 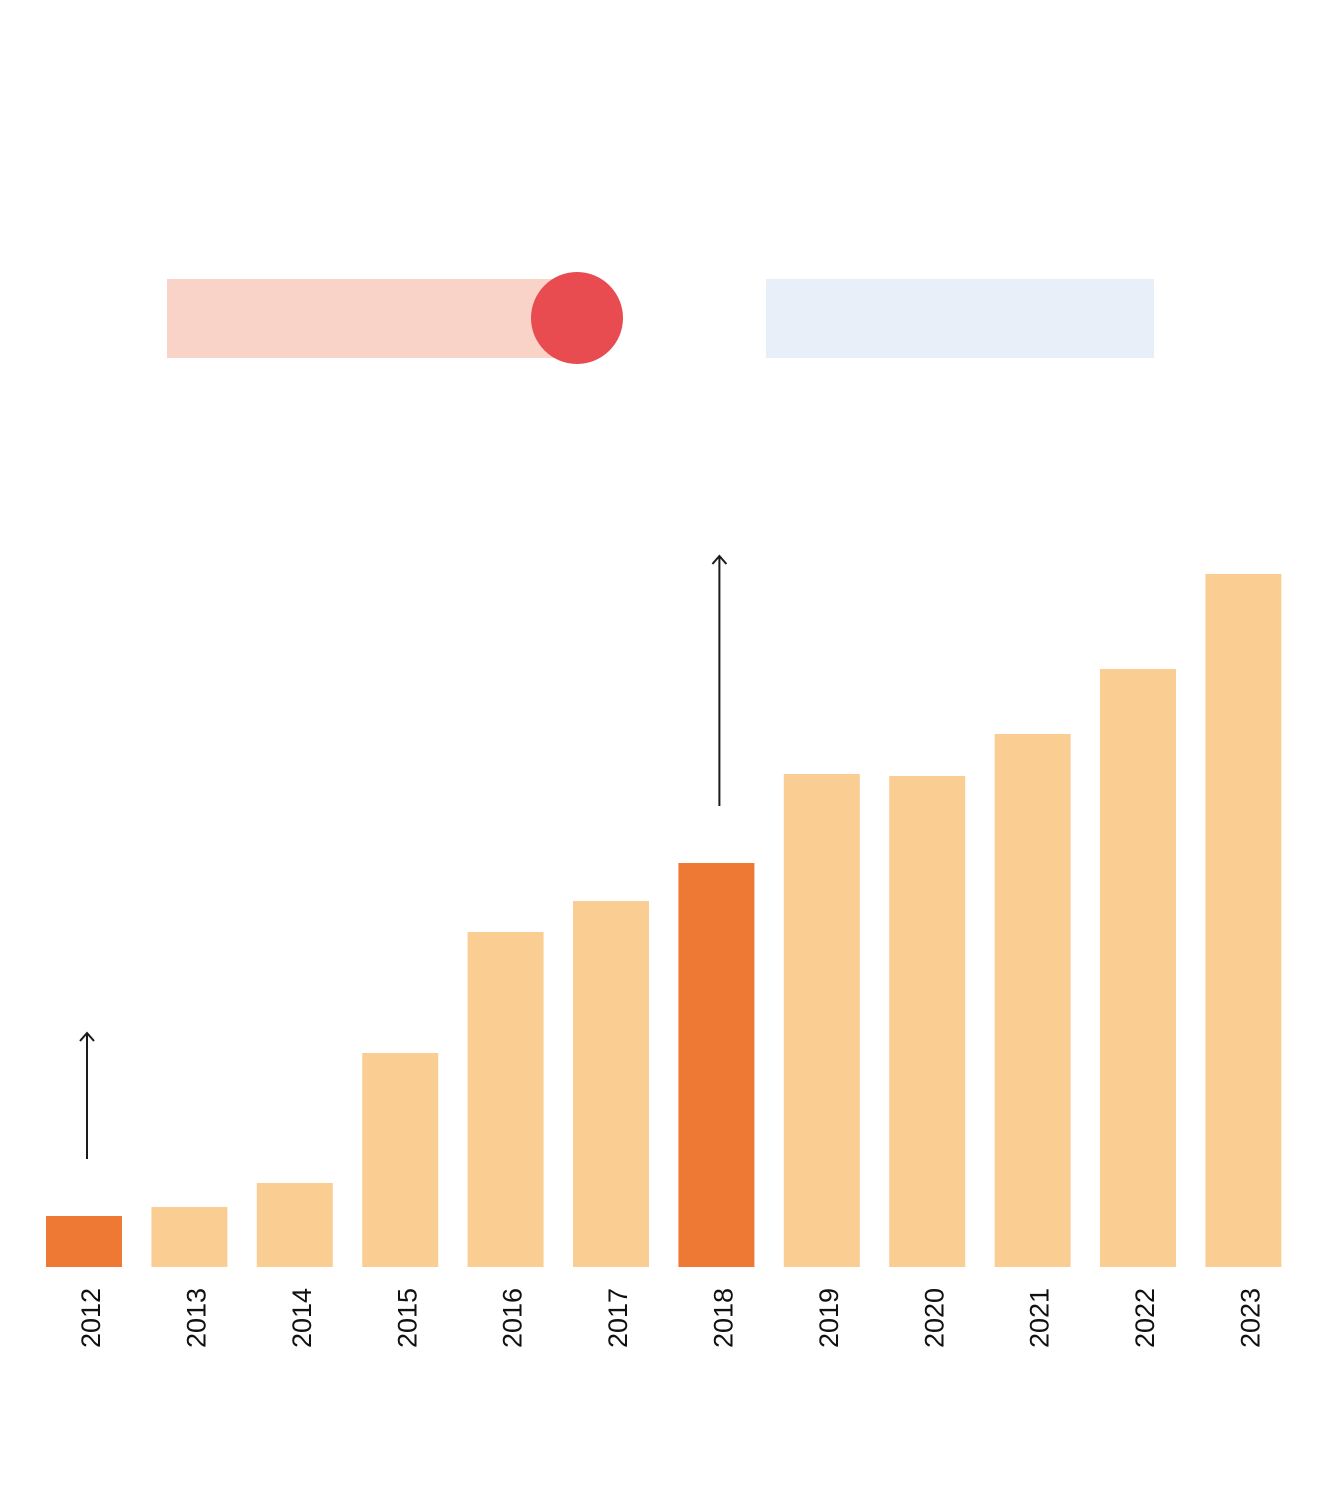 What do you see at coordinates (513, 1318) in the screenshot?
I see `x-tick-label-2016: 2016` at bounding box center [513, 1318].